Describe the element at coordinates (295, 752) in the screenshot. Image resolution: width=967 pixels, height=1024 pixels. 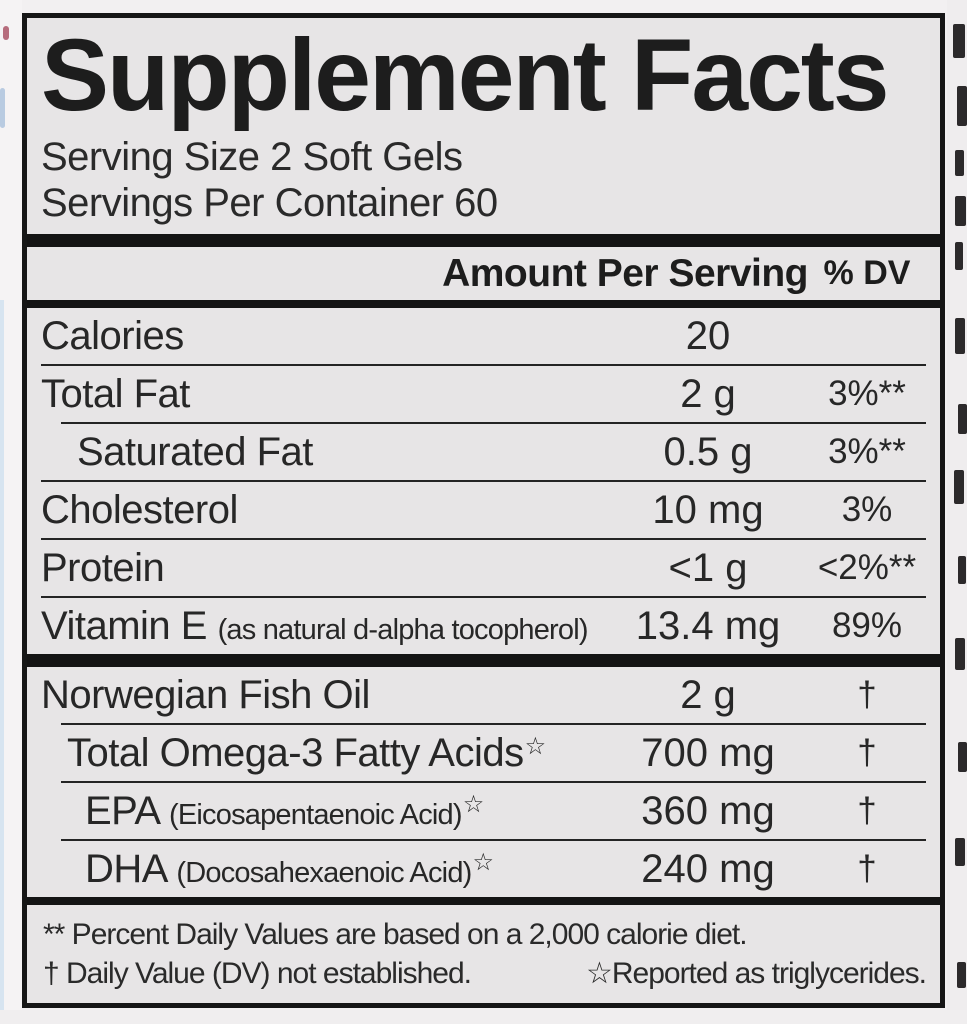
I see `nutrient-name: Total Omega-3 Fatty Acids` at that location.